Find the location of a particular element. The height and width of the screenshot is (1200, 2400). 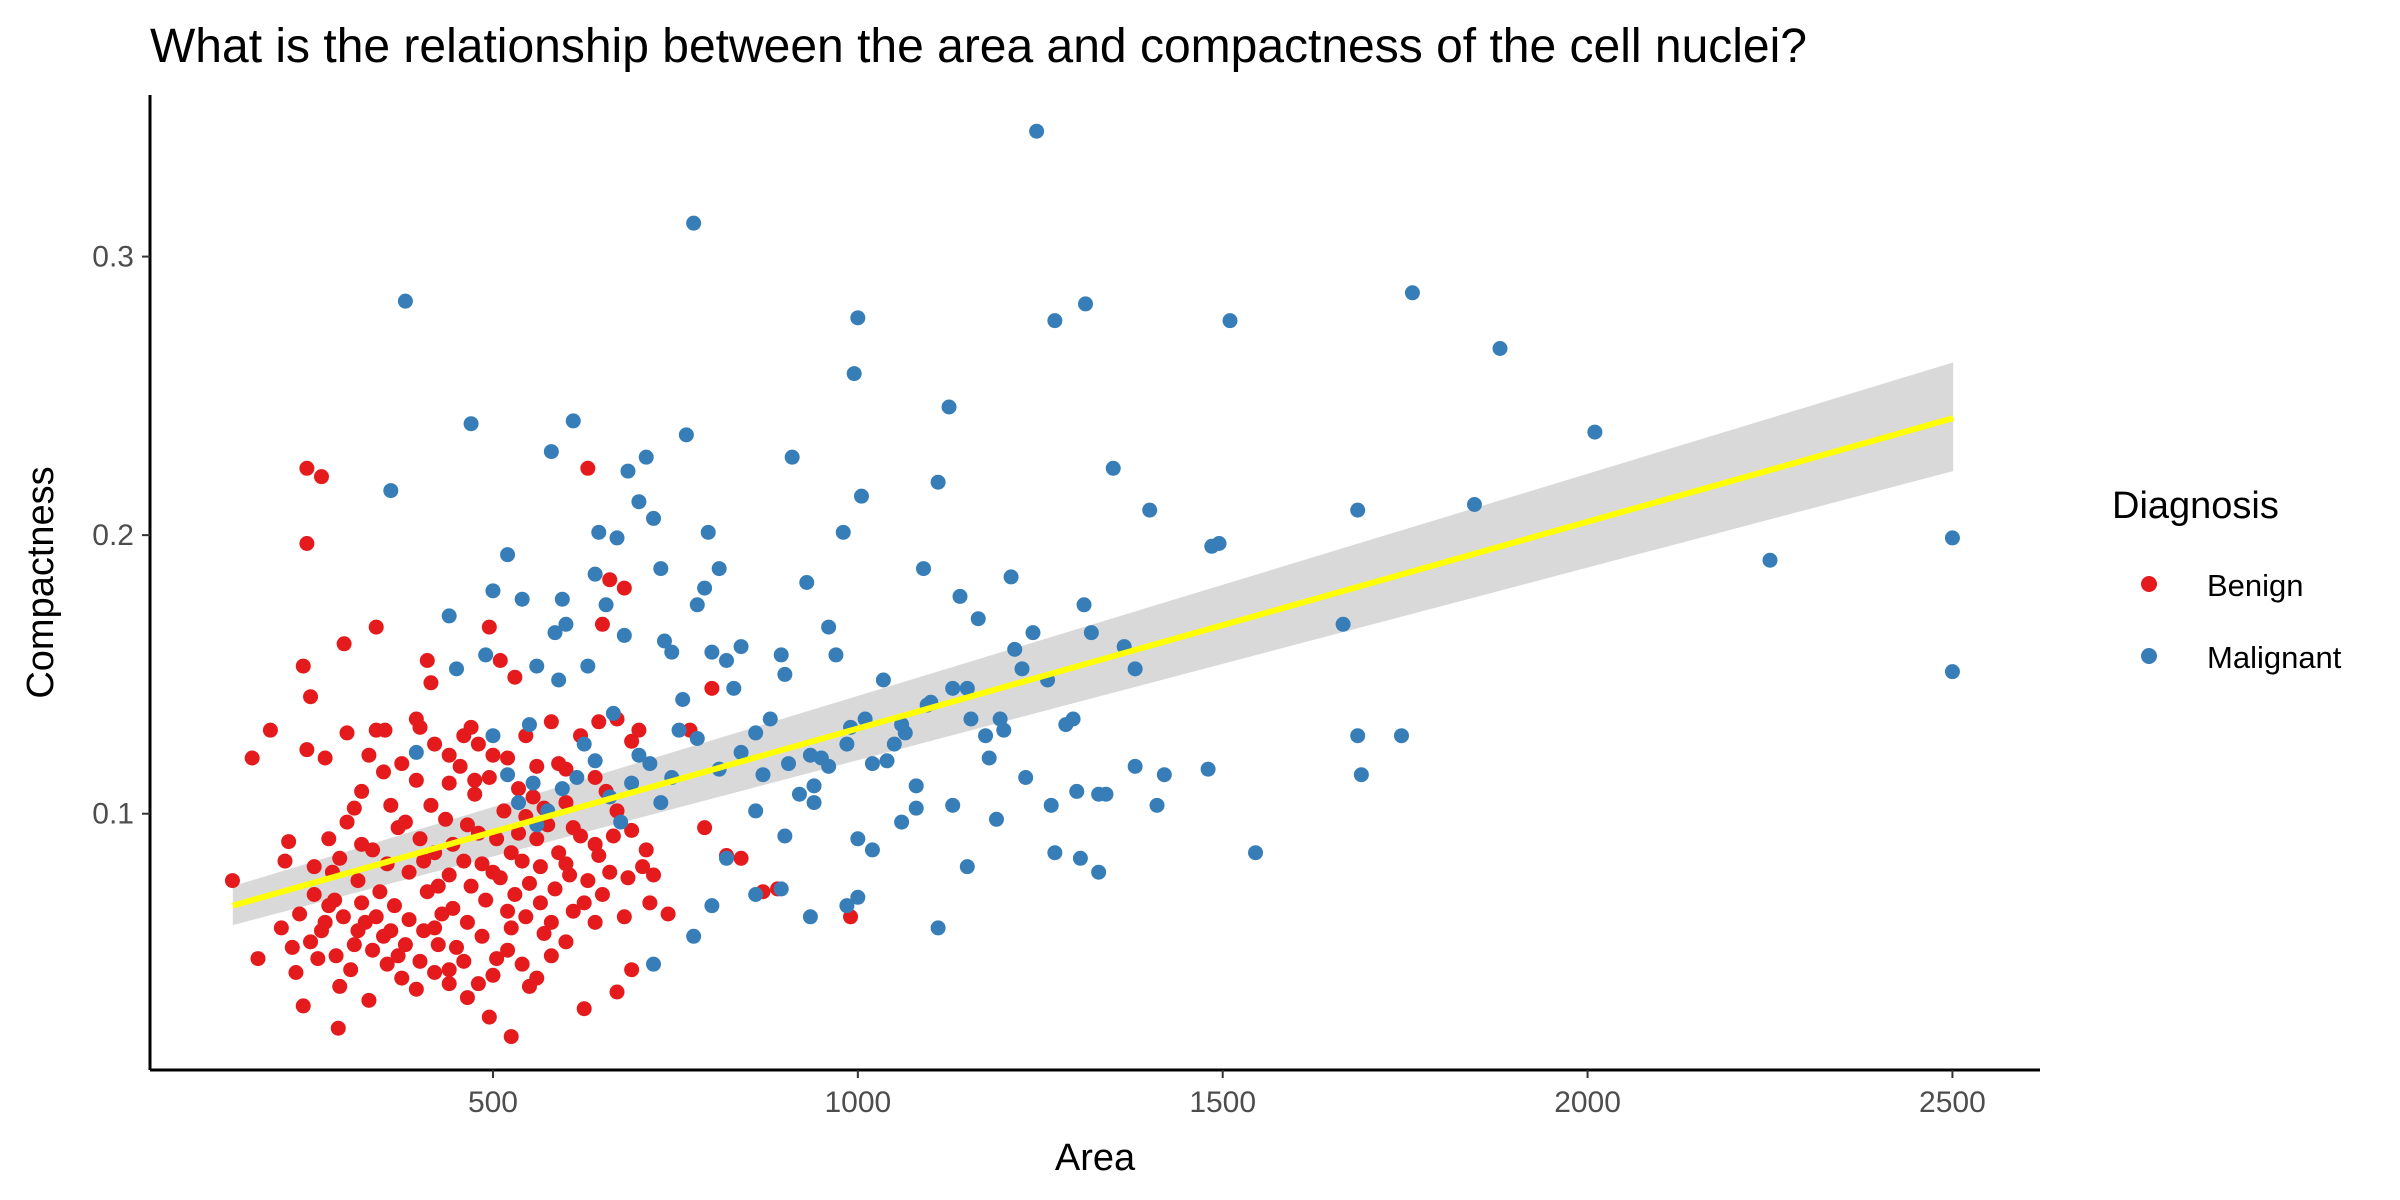

x-tick-label: 1000 is located at coordinates (857, 1102).